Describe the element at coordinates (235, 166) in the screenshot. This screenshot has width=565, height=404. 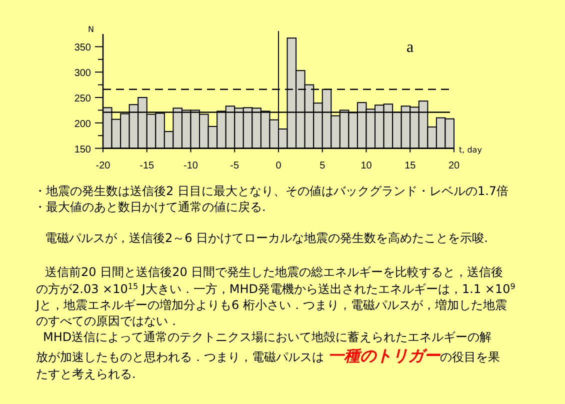
I see `x-tick-label: -5` at that location.